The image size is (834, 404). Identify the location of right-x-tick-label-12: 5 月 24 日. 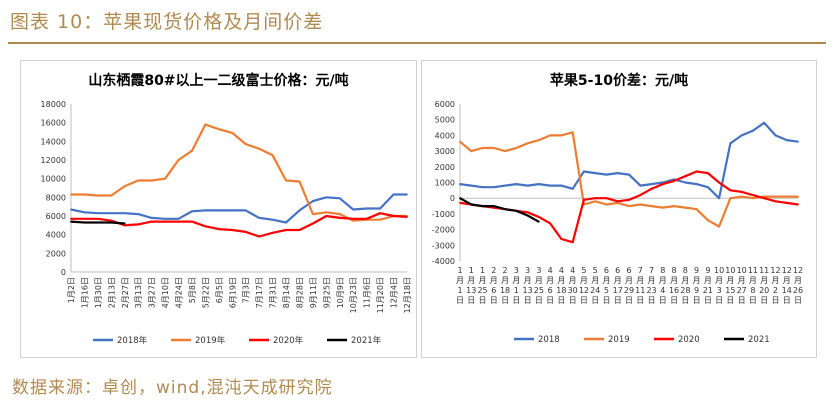
(595, 285).